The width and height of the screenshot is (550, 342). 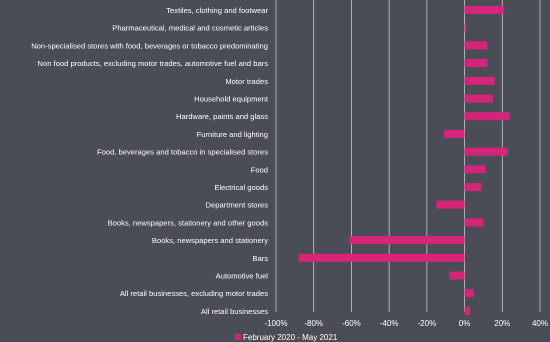 I want to click on x-tick-label: -100%, so click(x=275, y=323).